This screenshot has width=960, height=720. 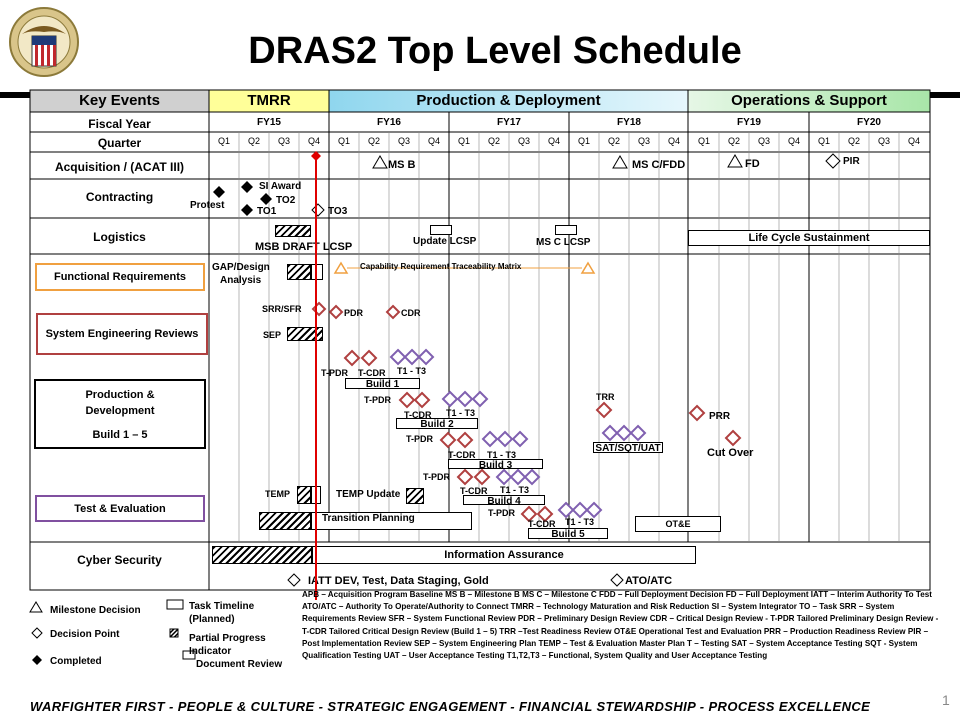 I want to click on fy-label: FY18, so click(x=629, y=122).